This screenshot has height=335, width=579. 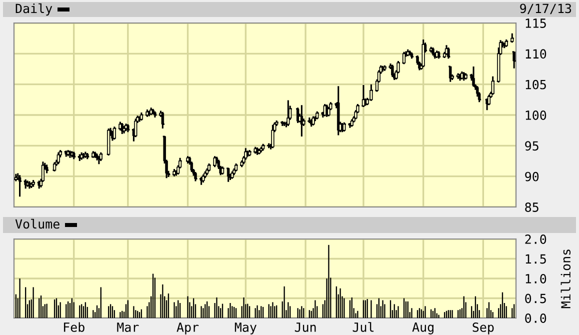 What do you see at coordinates (565, 279) in the screenshot?
I see `y-axis-title: Millions` at bounding box center [565, 279].